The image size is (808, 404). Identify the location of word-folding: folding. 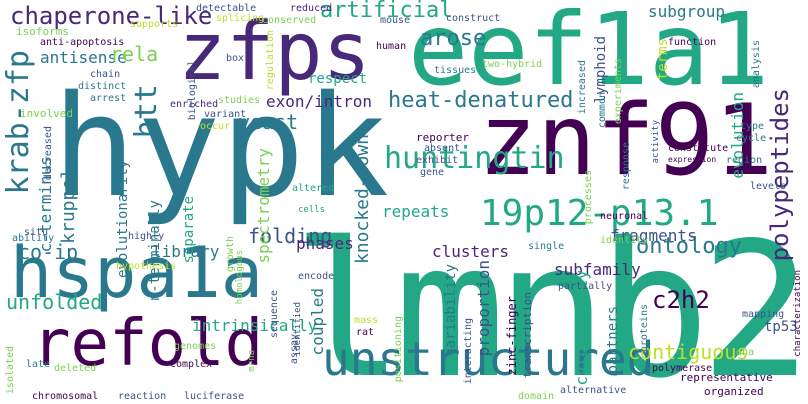
(290, 236).